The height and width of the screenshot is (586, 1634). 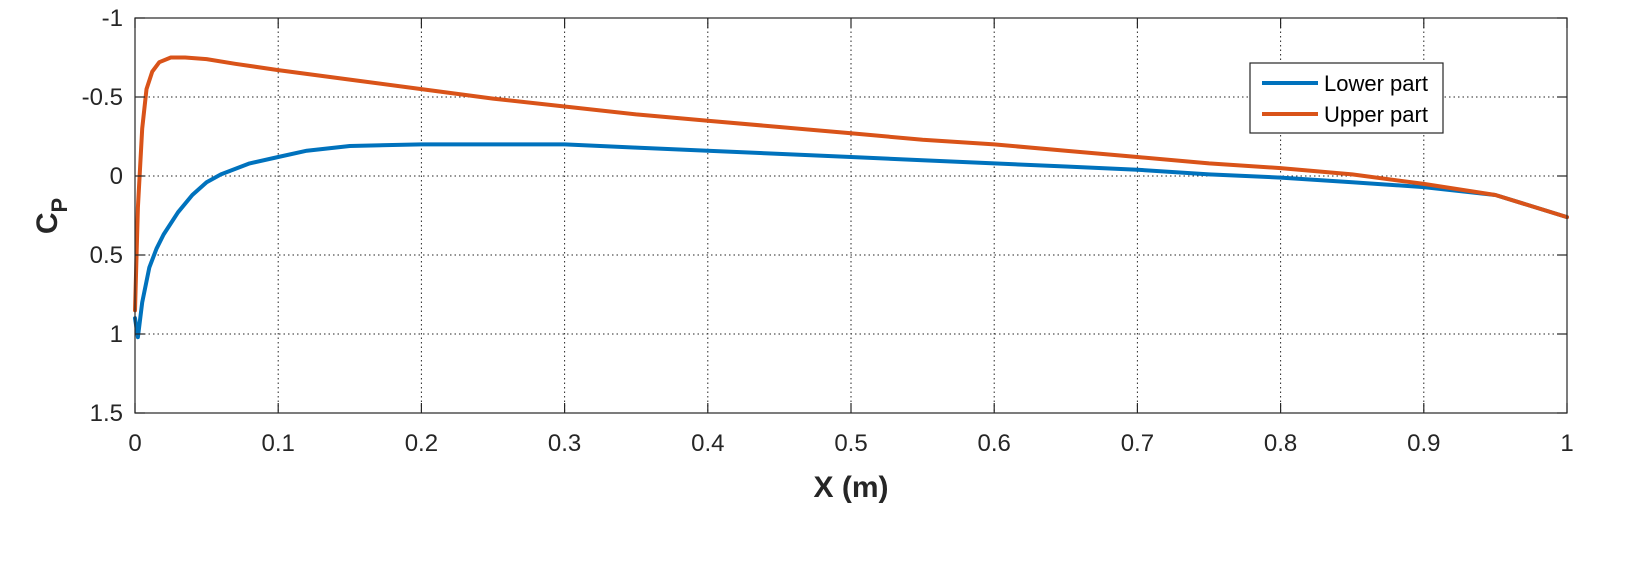 What do you see at coordinates (102, 97) in the screenshot?
I see `y-tick-label: -0.5` at bounding box center [102, 97].